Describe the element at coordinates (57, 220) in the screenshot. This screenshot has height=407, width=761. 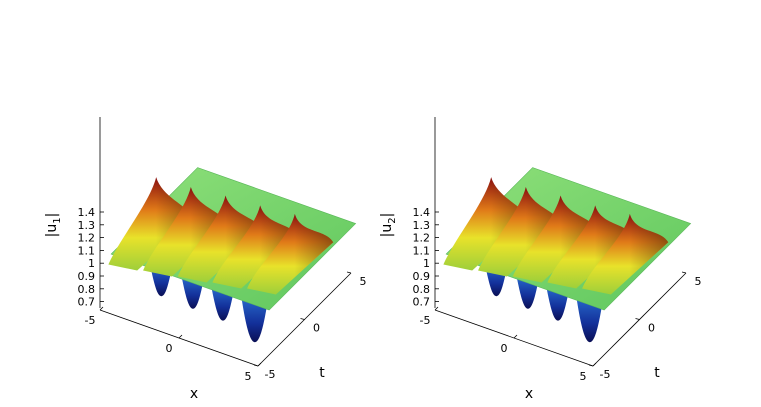
I see `z-axis-label-subscript: 1` at that location.